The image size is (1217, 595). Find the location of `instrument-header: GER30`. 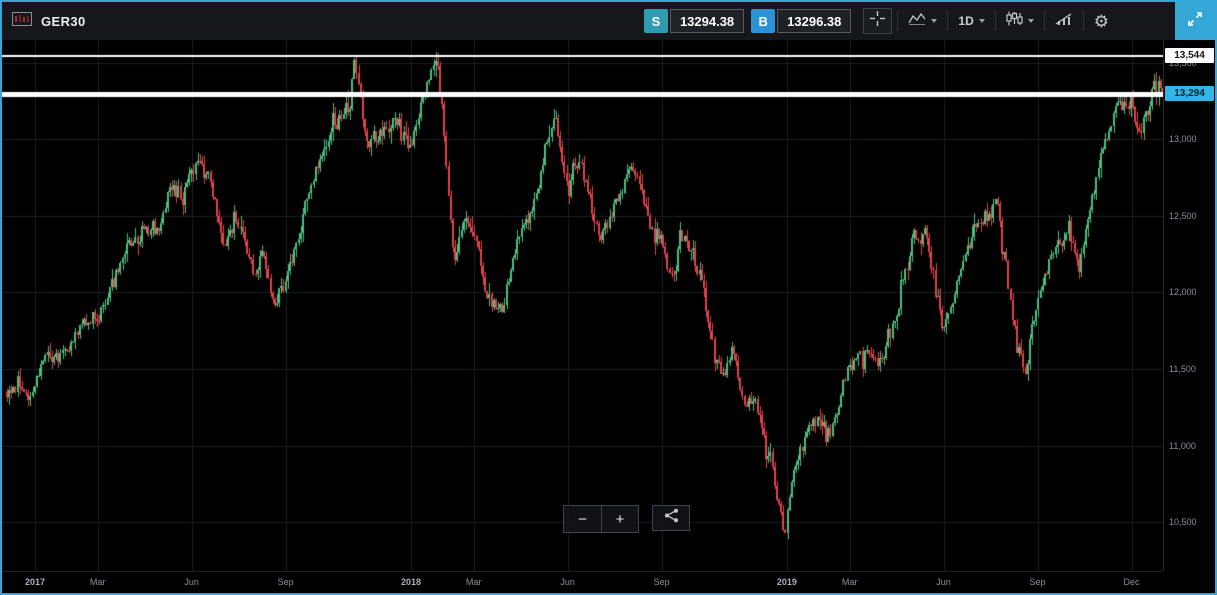

instrument-header: GER30 is located at coordinates (49, 21).